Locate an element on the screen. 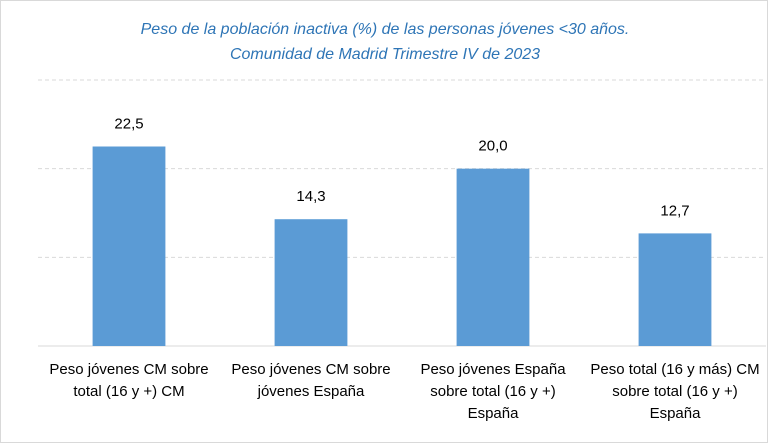  x-tick-label: Peso jóvenes CM sobre jóvenes España is located at coordinates (311, 380).